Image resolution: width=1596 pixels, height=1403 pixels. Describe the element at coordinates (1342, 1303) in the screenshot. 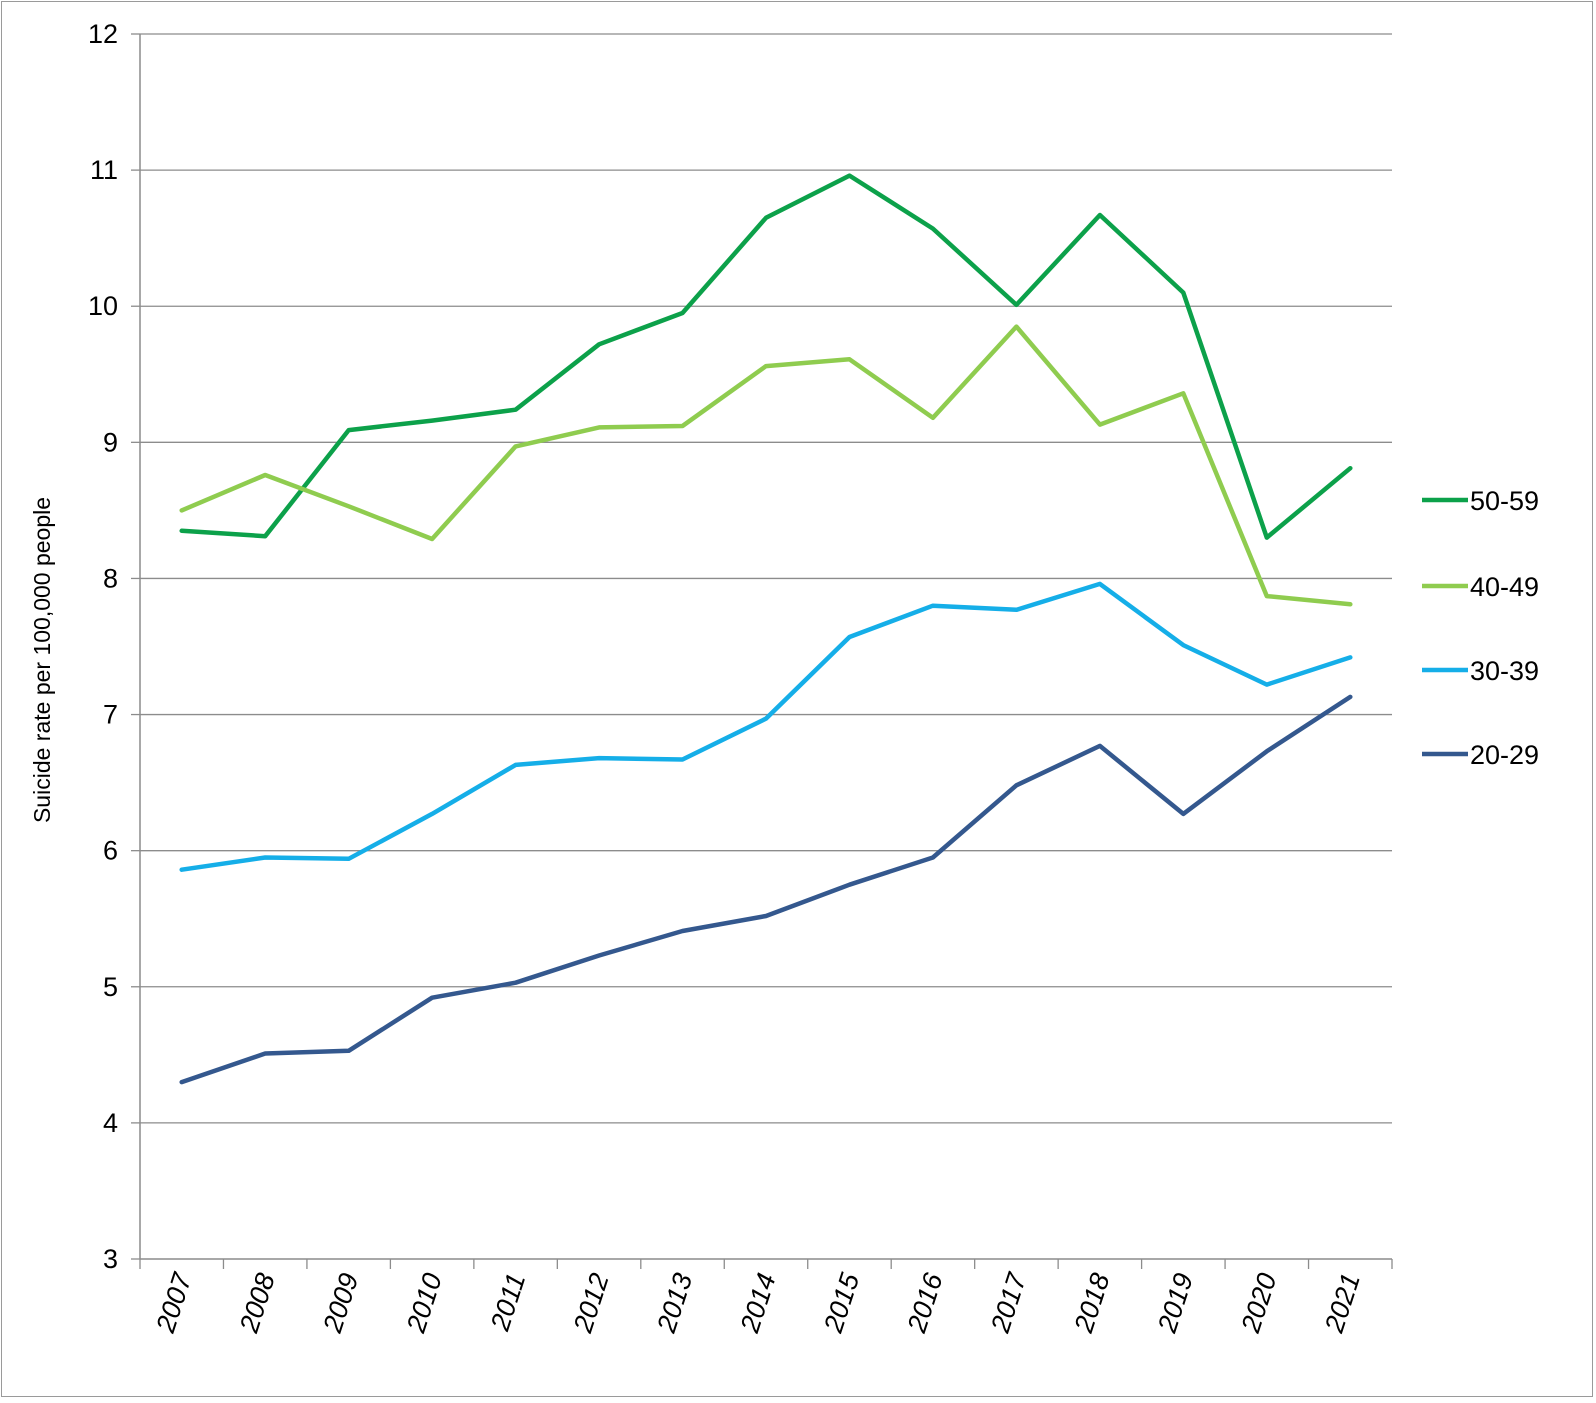

I see `x-tick-label: 2021` at that location.